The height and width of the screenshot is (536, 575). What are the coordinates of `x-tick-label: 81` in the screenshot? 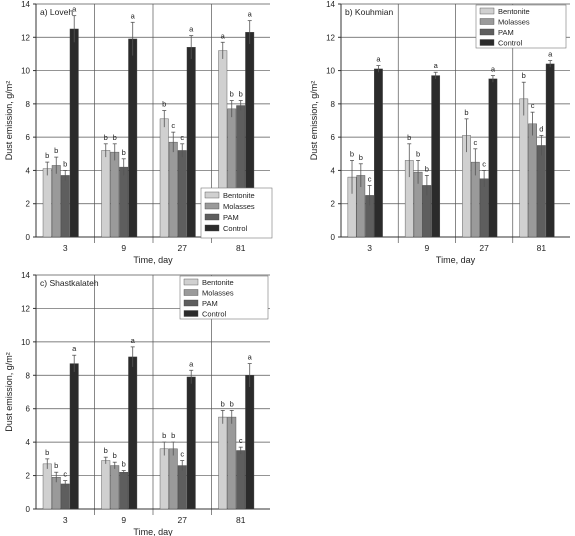 It's located at (542, 248).